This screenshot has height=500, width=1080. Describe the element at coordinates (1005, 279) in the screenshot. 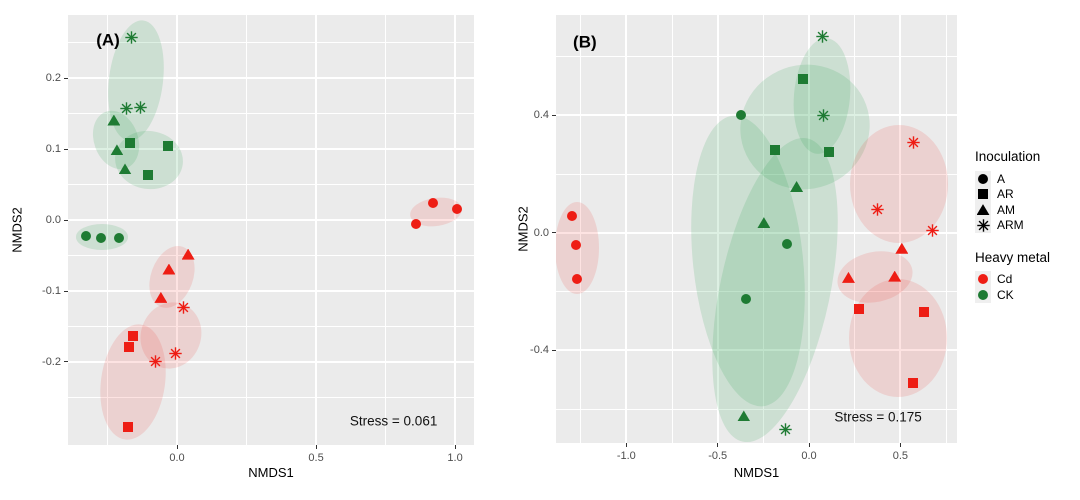

I see `legend-item-label: Cd` at that location.